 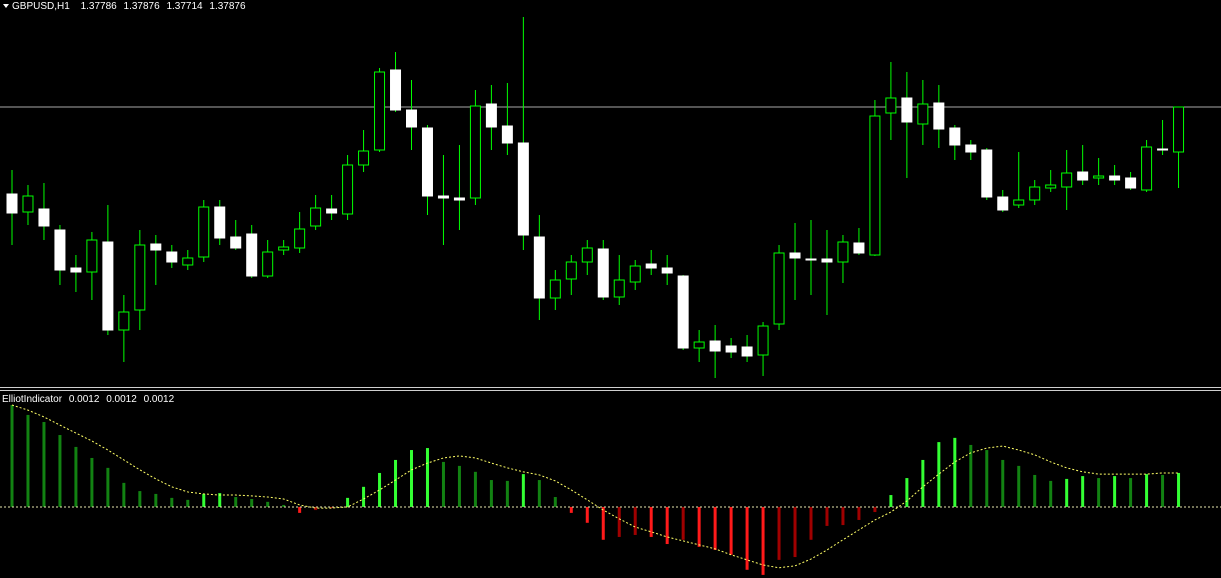 I want to click on high-readout: 1.37876, so click(x=142, y=6).